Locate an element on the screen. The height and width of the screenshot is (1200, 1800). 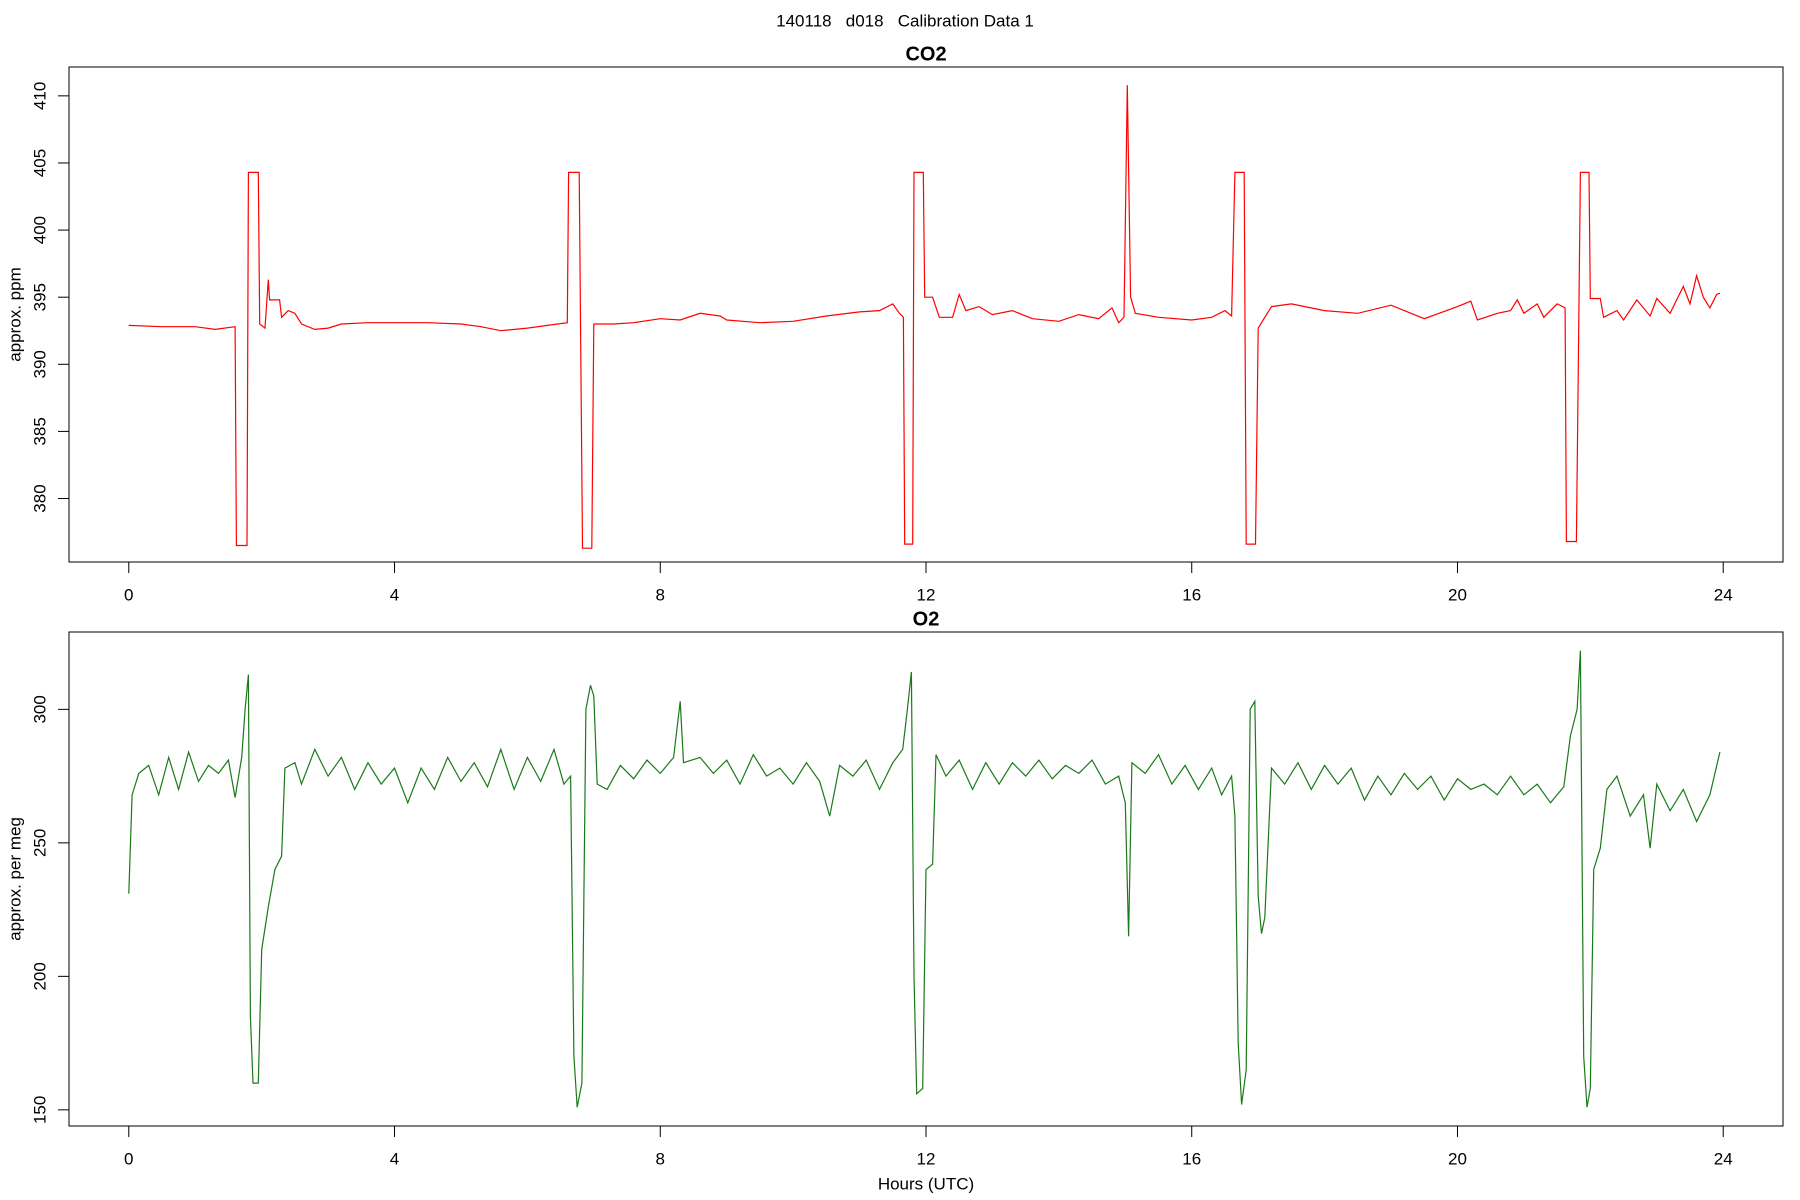
y-tick-label: 200 is located at coordinates (39, 976).